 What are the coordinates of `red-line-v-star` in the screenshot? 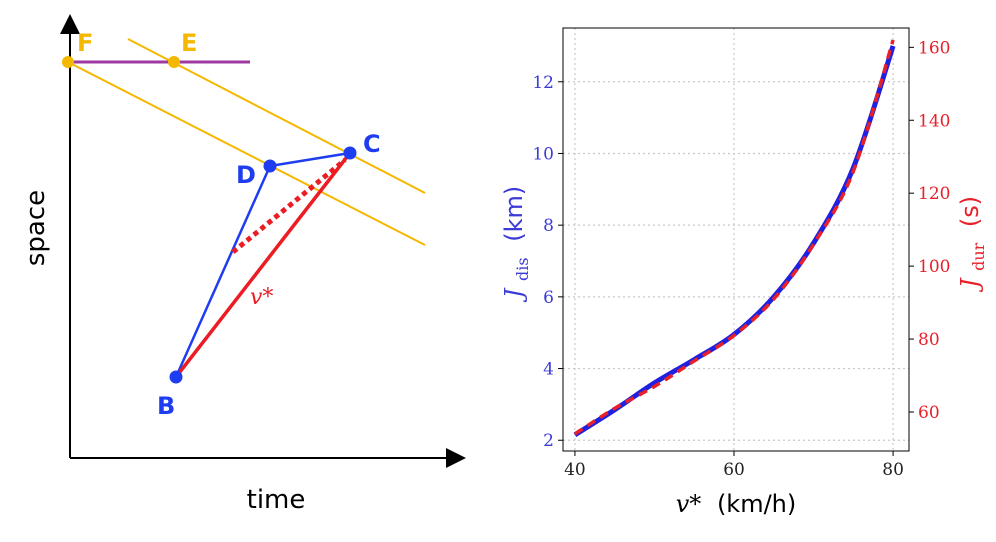 It's located at (263, 265).